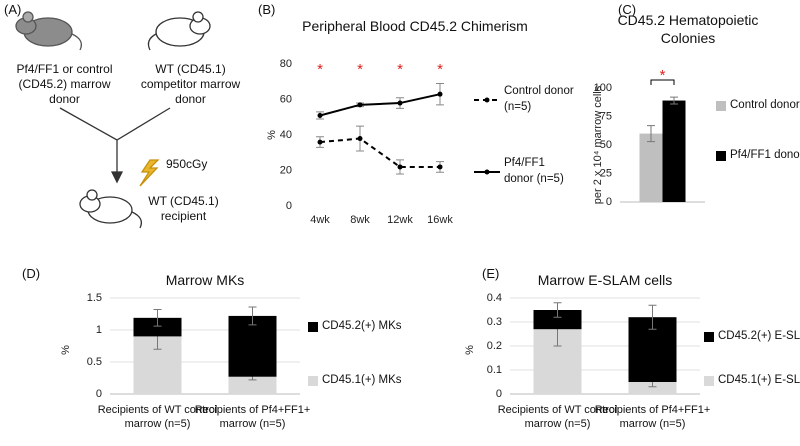 The height and width of the screenshot is (446, 800). I want to click on legend-label: Control donor, so click(765, 105).